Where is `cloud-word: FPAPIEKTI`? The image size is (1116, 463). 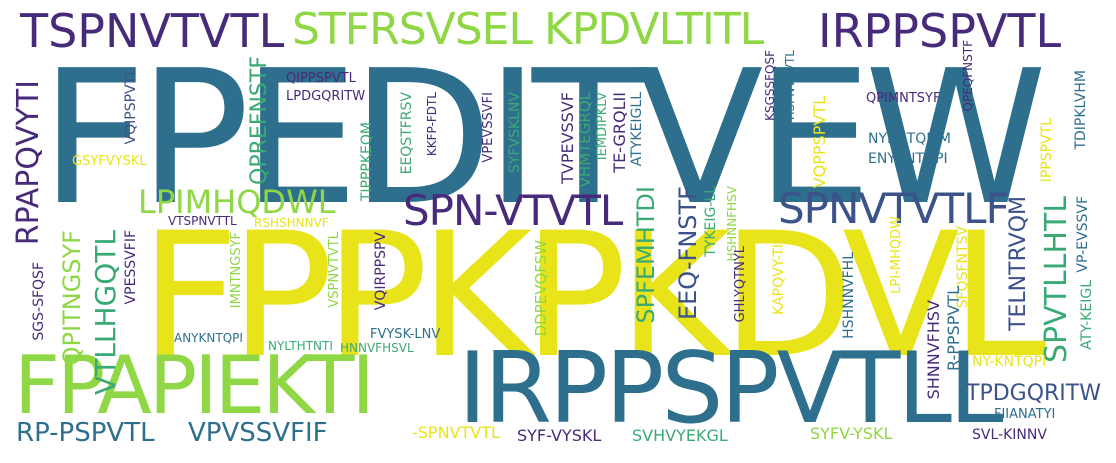 cloud-word: FPAPIEKTI is located at coordinates (194, 385).